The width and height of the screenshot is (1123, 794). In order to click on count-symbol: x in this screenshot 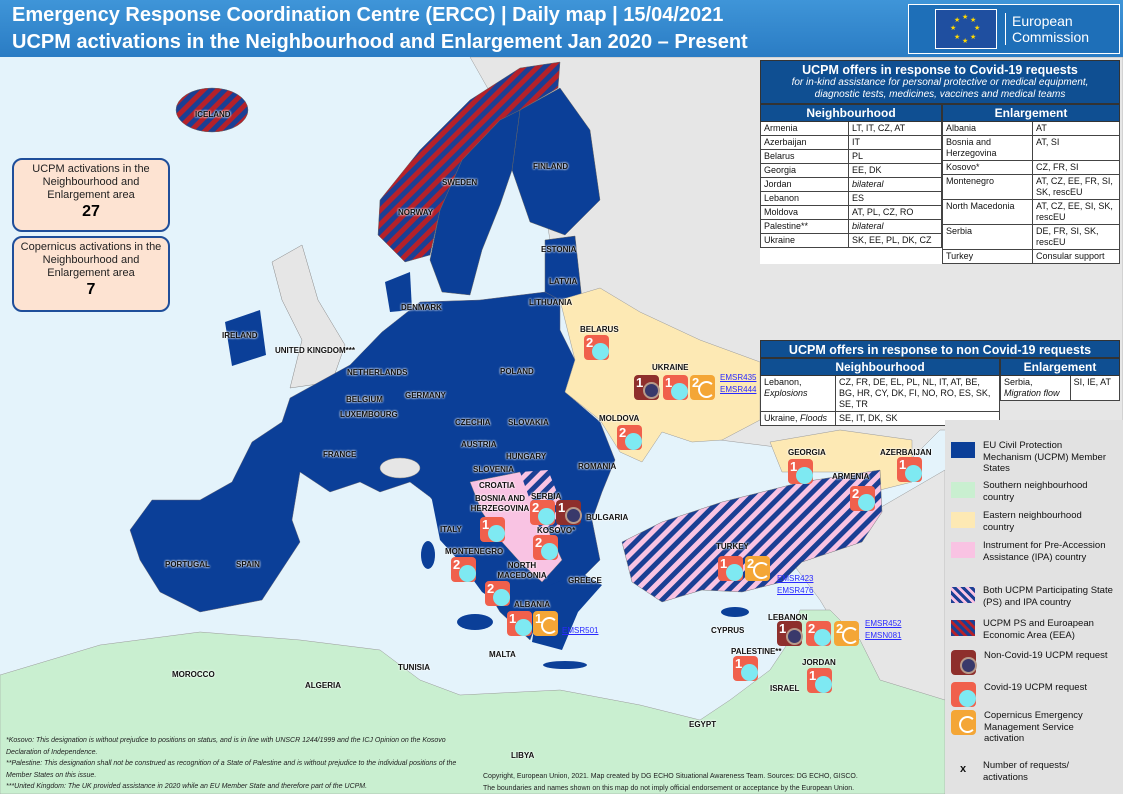, I will do `click(963, 769)`.